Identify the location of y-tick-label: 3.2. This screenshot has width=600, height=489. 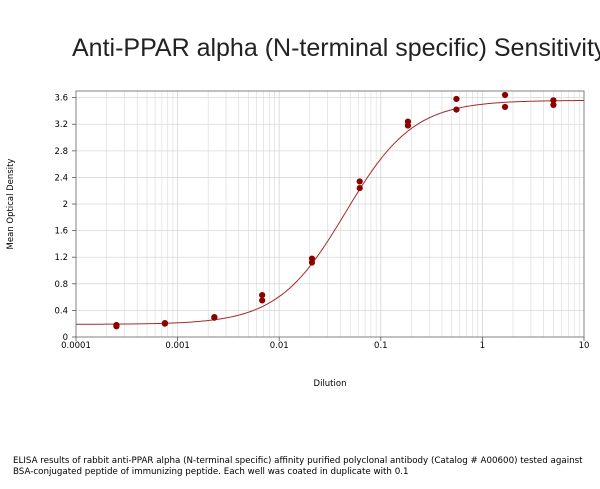
(61, 125).